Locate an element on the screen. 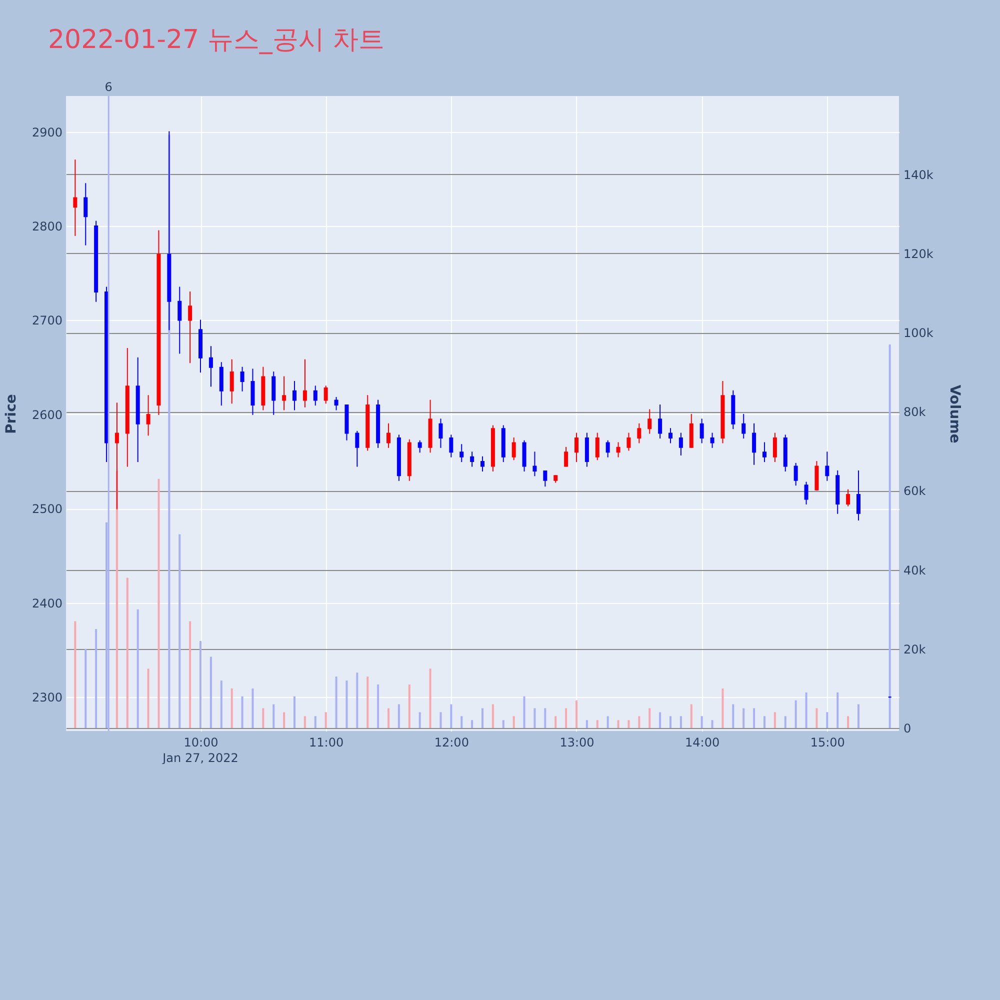 The width and height of the screenshot is (1000, 1000). x-tick-label: 14:00 is located at coordinates (702, 743).